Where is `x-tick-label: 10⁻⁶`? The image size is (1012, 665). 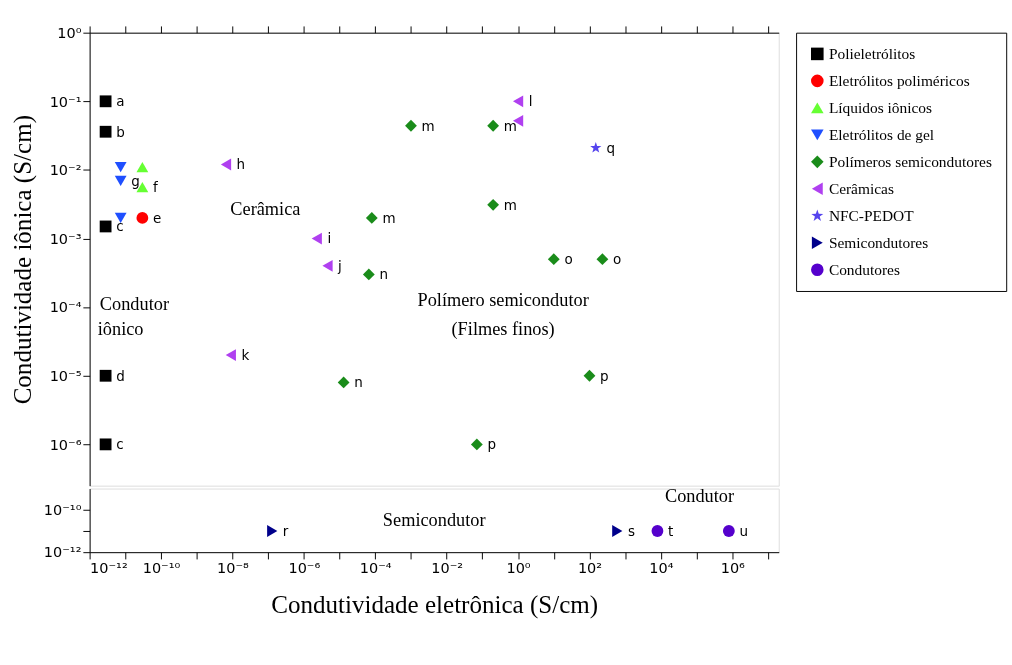 x-tick-label: 10⁻⁶ is located at coordinates (304, 567).